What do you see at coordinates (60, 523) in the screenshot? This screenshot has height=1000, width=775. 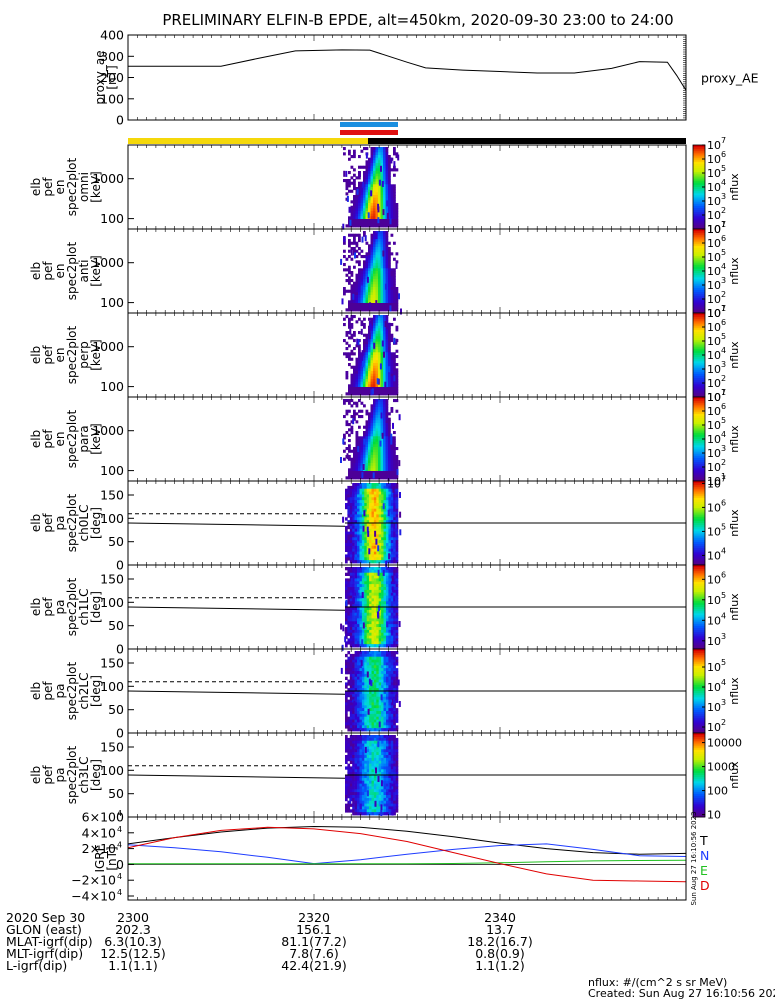 I see `y-axis-label: pa` at bounding box center [60, 523].